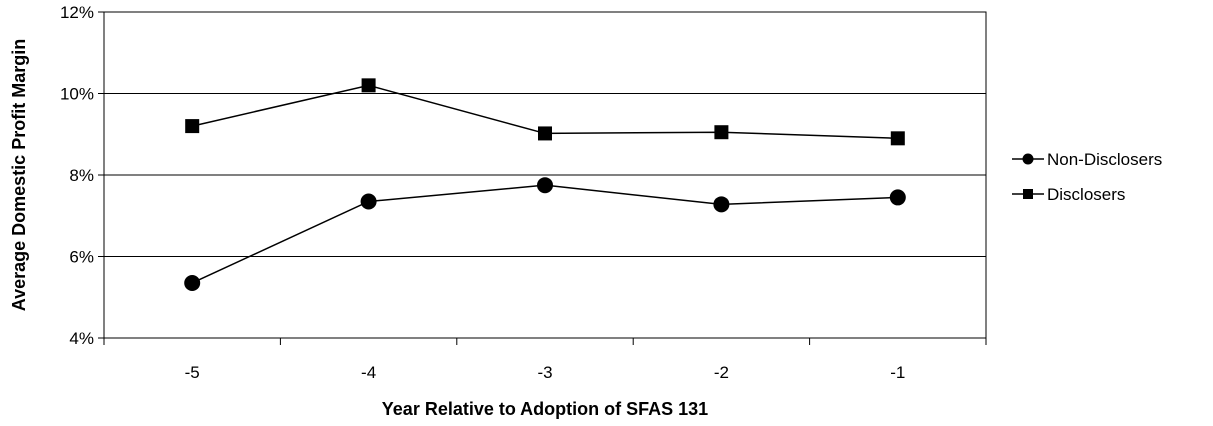  I want to click on y-tick-label: 8%, so click(81, 175).